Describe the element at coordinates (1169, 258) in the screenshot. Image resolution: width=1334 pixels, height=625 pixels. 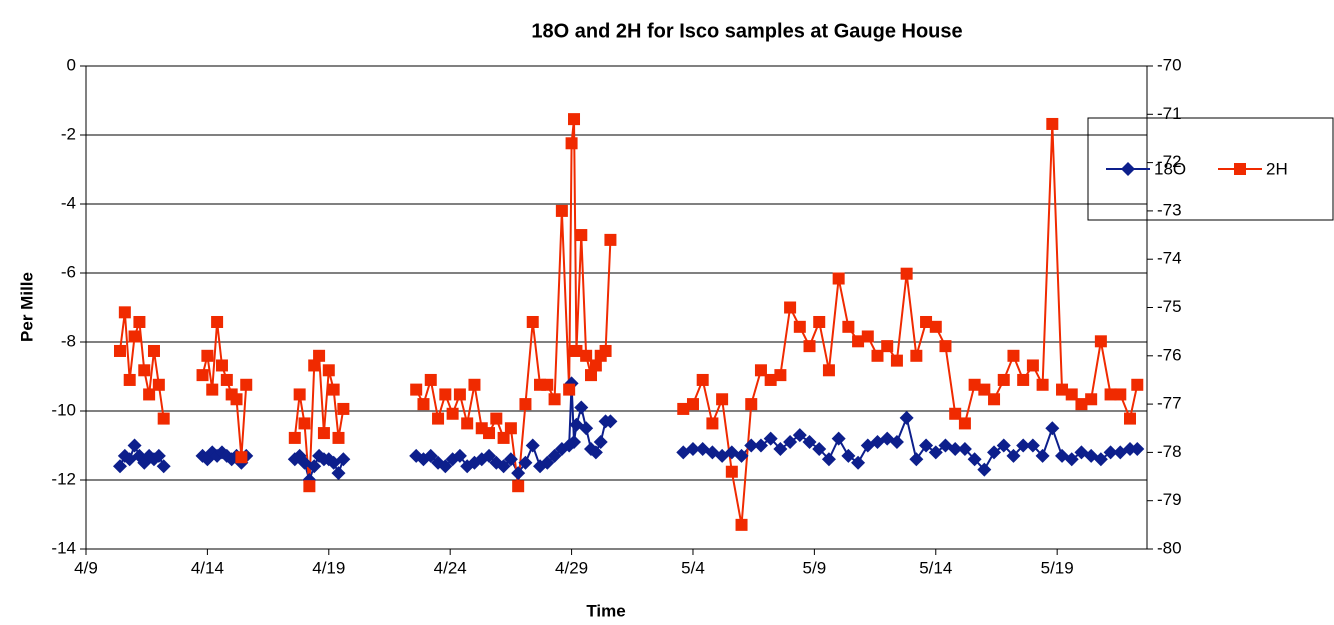
I see `y2-tick-label: -74` at that location.